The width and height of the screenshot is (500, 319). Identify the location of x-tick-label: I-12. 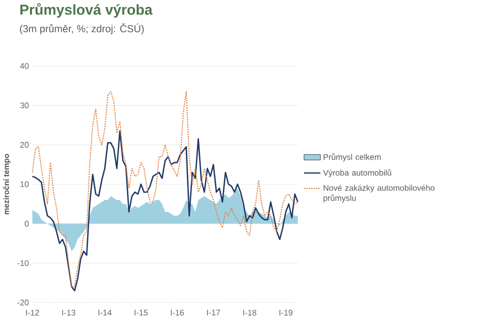
(32, 313).